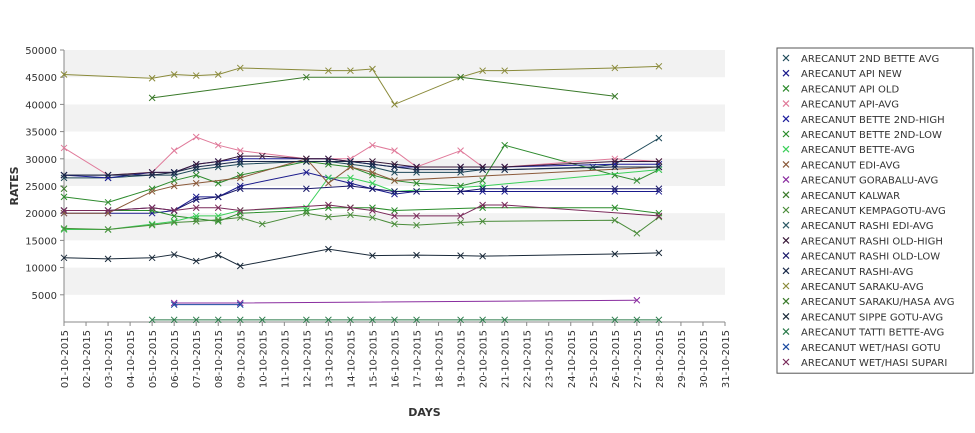  I want to click on x-tick-label: 06-10-2015, so click(175, 359).